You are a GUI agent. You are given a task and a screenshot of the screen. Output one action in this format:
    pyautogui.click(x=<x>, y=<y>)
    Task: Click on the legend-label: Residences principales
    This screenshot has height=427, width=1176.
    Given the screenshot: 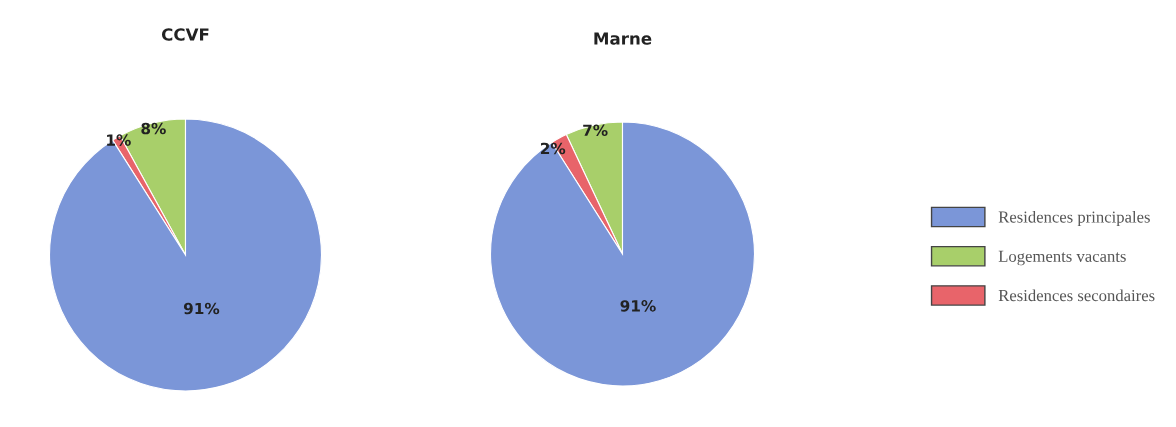 What is the action you would take?
    pyautogui.click(x=1074, y=218)
    